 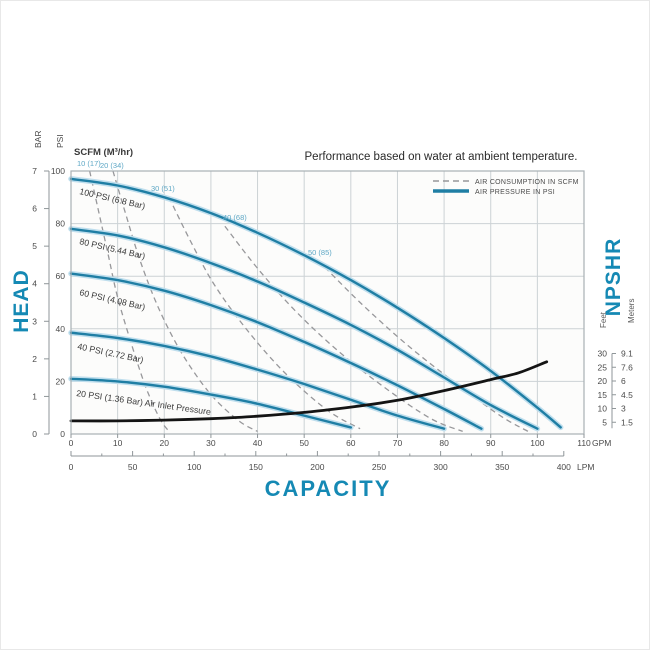 I want to click on gpm-tick-label: 30, so click(x=211, y=443).